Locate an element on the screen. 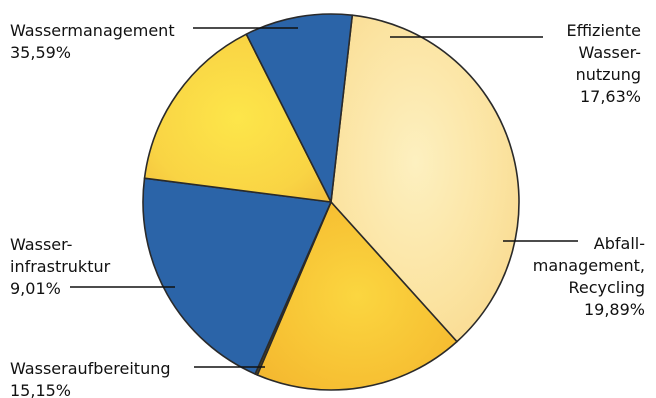  pie-slice-wasseraufbereitung is located at coordinates (237, 118).